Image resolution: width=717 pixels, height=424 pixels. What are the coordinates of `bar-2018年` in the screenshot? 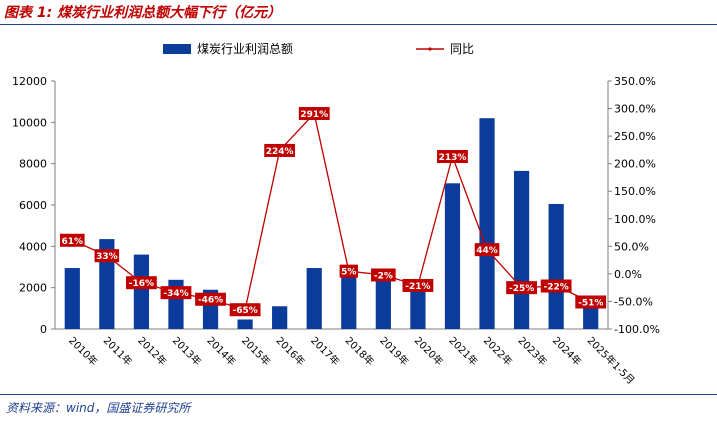 It's located at (349, 298).